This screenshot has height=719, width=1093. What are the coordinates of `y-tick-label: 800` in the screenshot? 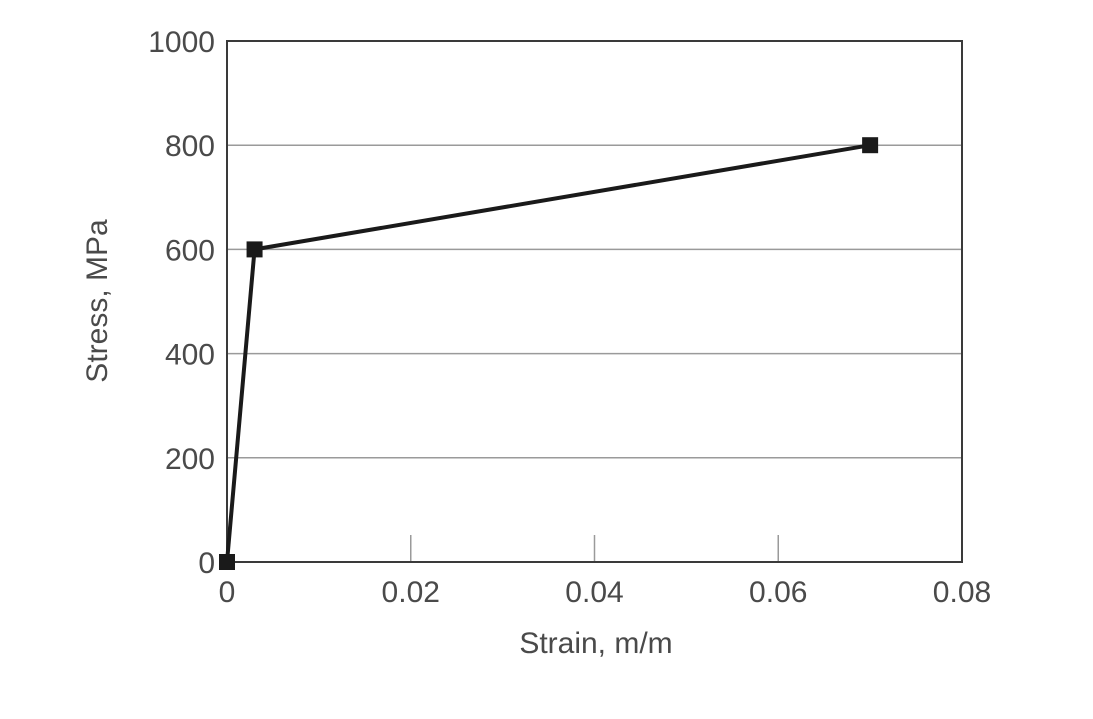 It's located at (190, 146).